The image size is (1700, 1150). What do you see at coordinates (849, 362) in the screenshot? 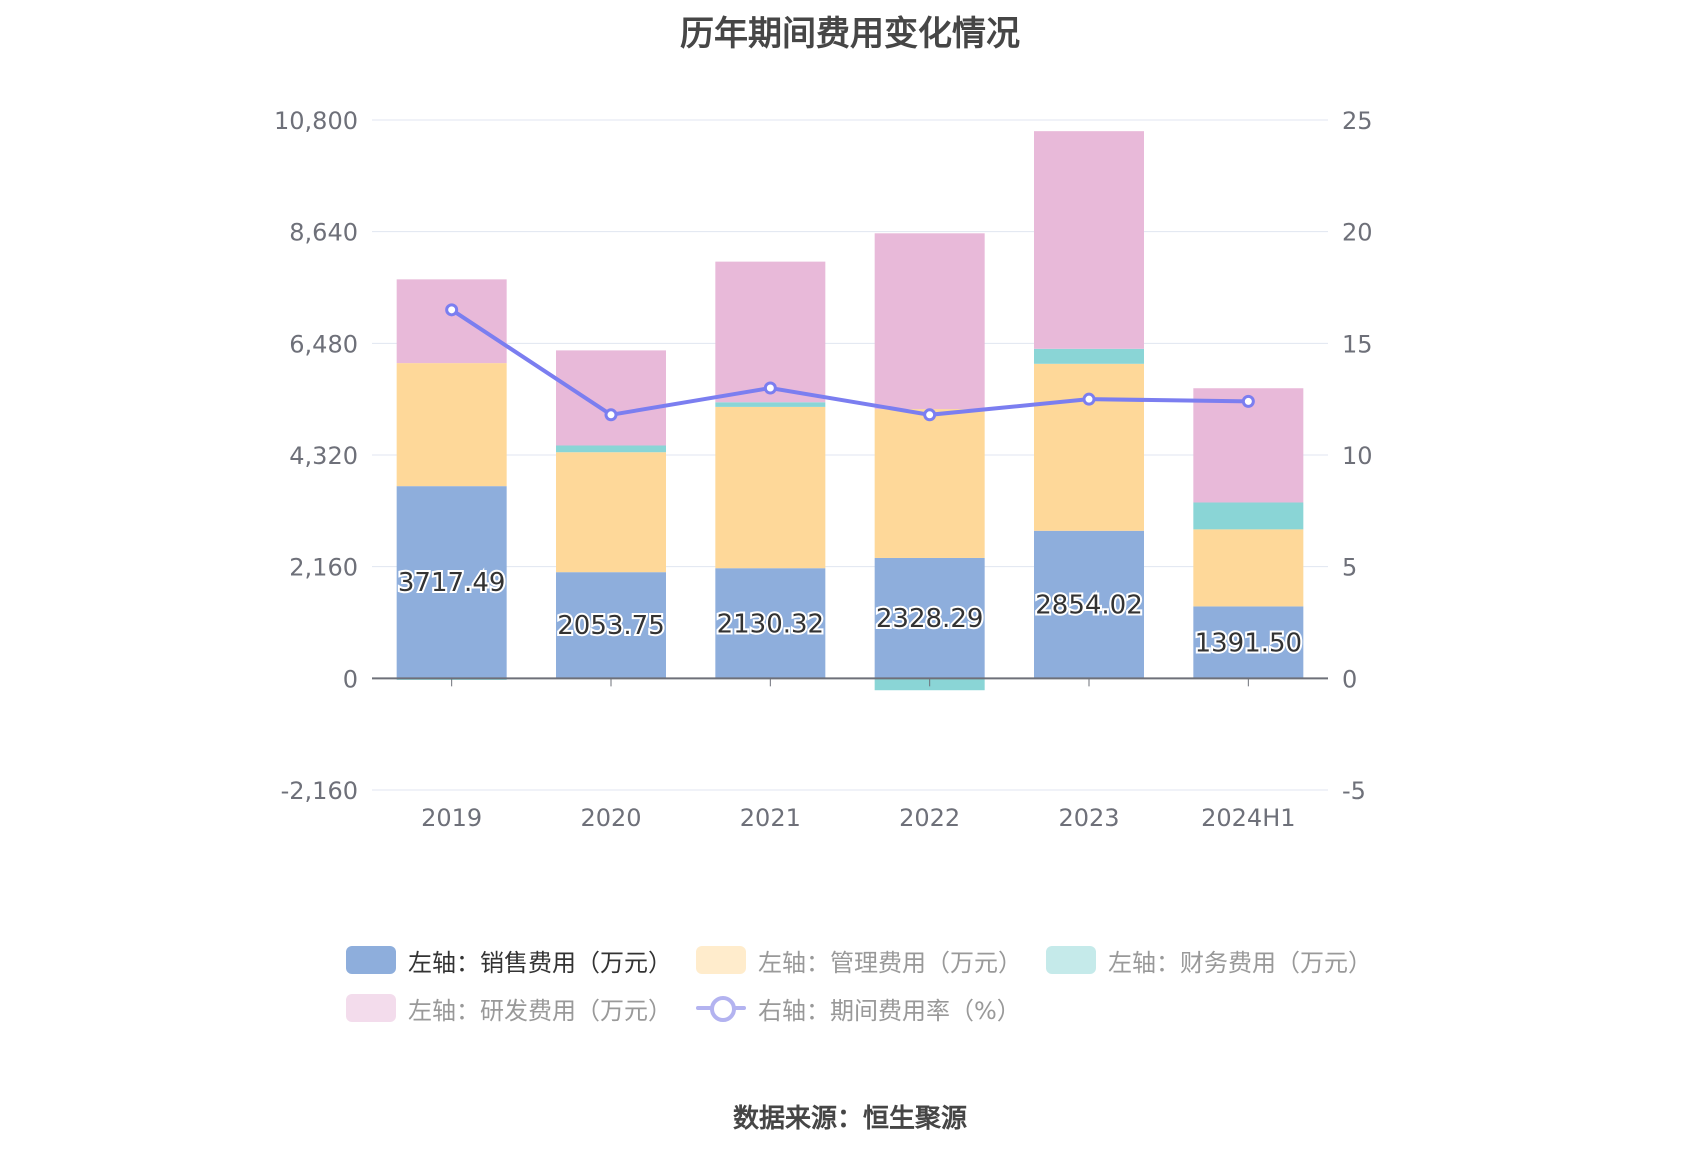
I see `rate-line` at bounding box center [849, 362].